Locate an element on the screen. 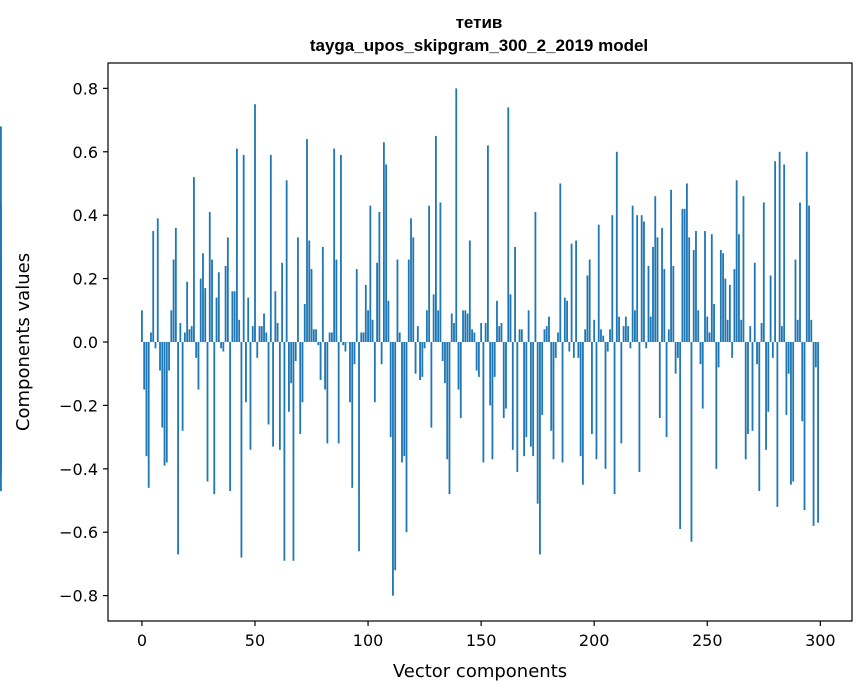 This screenshot has width=867, height=696. x-axis-label: Vector components is located at coordinates (480, 671).